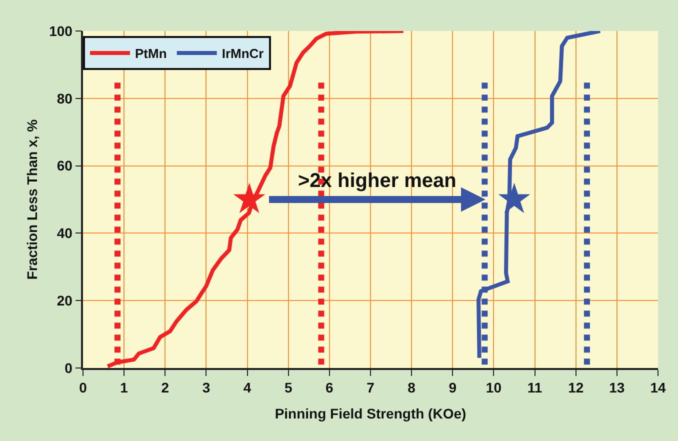 Image resolution: width=678 pixels, height=441 pixels. Describe the element at coordinates (83, 388) in the screenshot. I see `x-tick-label: 0` at that location.